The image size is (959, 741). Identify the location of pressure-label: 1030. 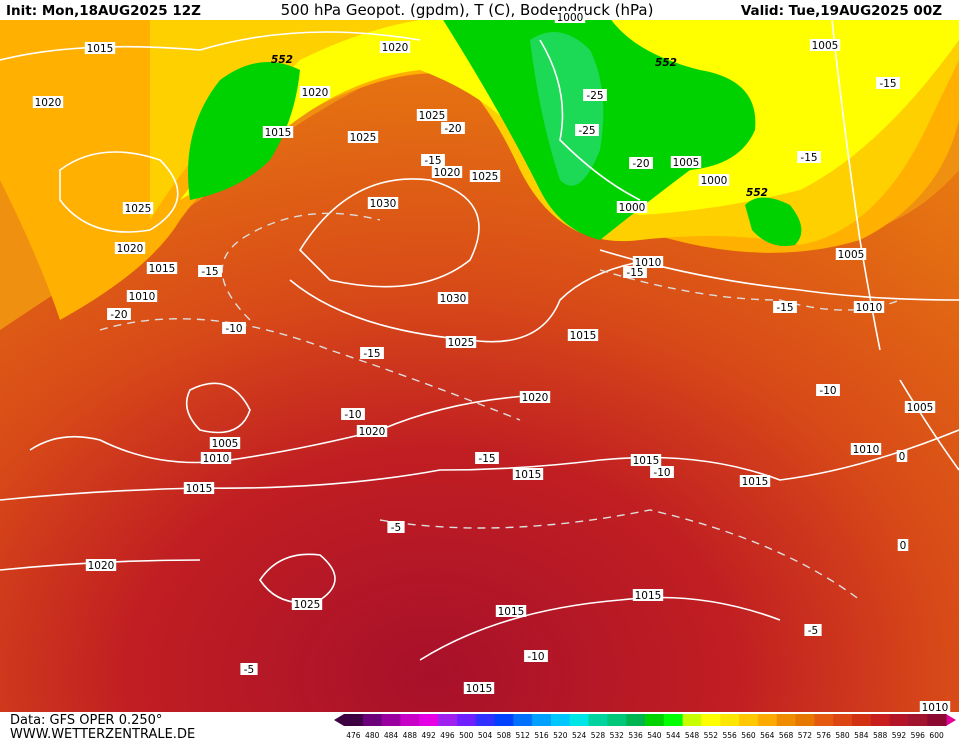
(383, 204).